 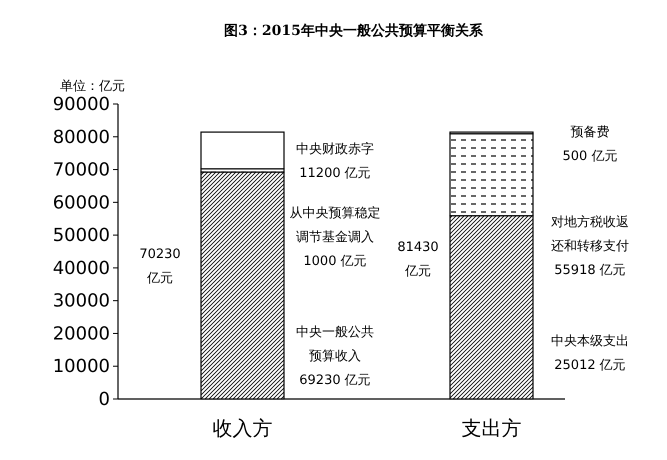 What do you see at coordinates (335, 161) in the screenshot?
I see `annotation: 中央财政赤字11200 亿元` at bounding box center [335, 161].